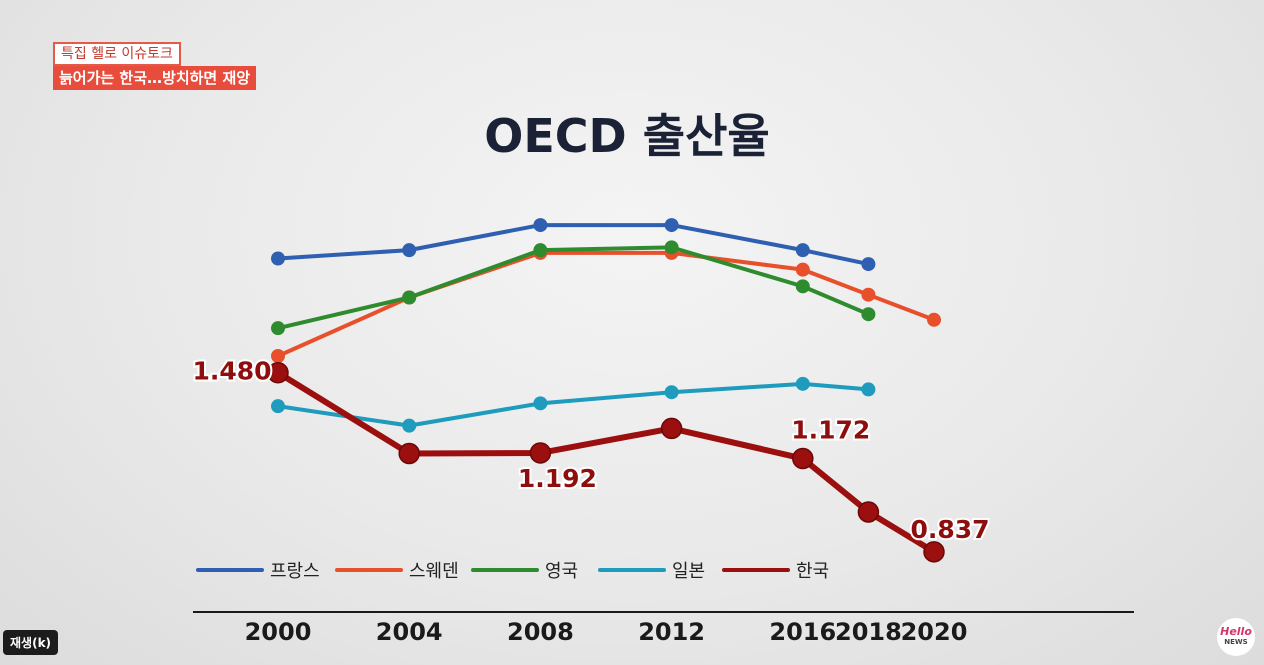 This screenshot has width=1264, height=665. Describe the element at coordinates (949, 529) in the screenshot. I see `data-label-3: 0.837` at that location.